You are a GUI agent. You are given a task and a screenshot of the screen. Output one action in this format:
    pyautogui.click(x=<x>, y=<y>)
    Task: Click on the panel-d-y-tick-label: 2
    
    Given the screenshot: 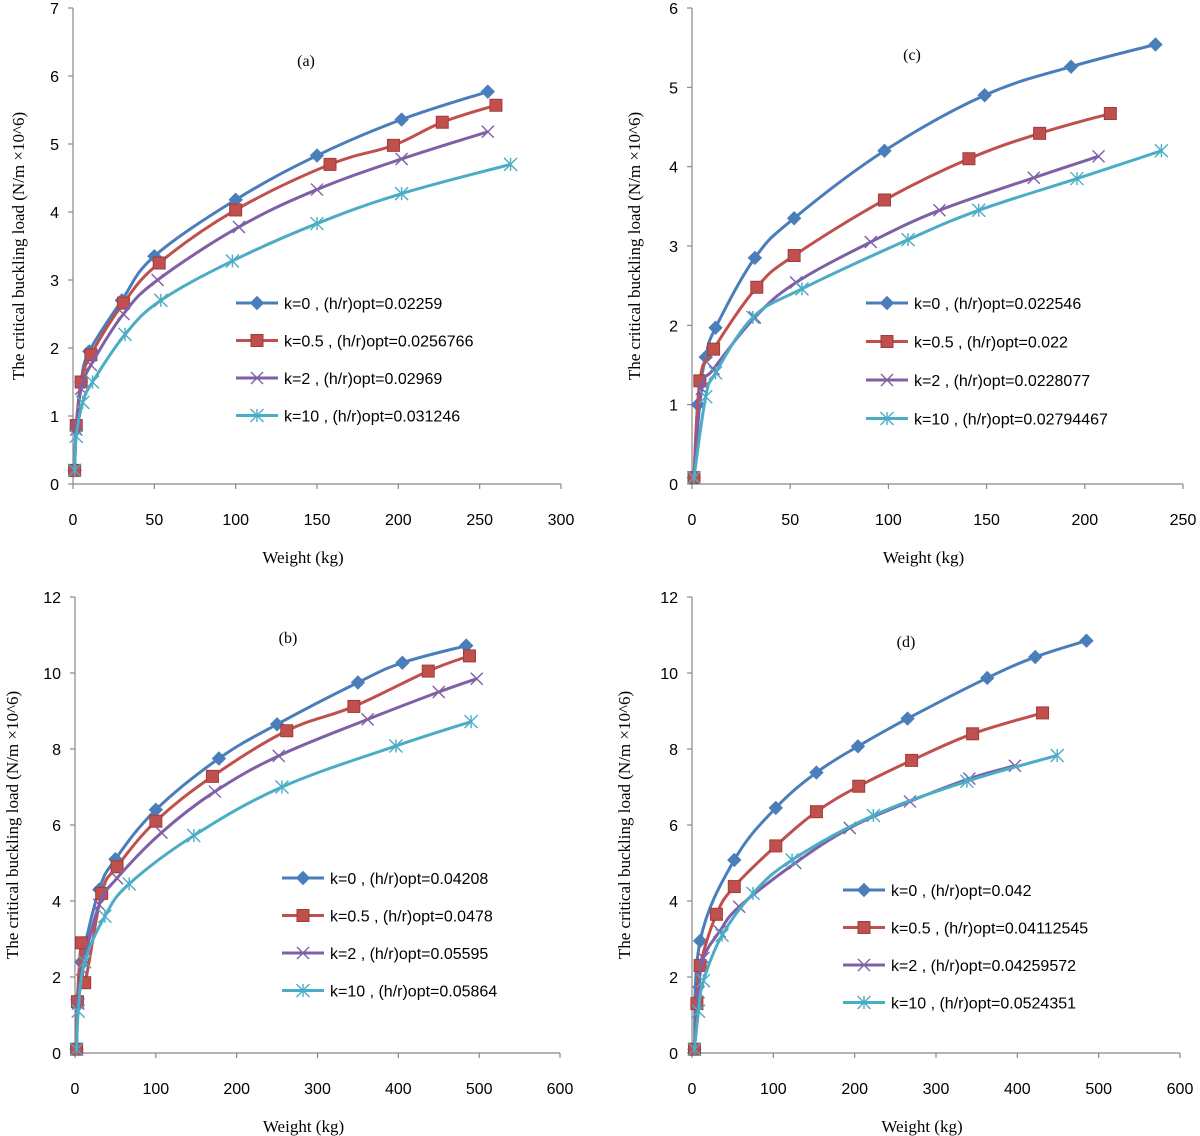 What is the action you would take?
    pyautogui.click(x=673, y=978)
    